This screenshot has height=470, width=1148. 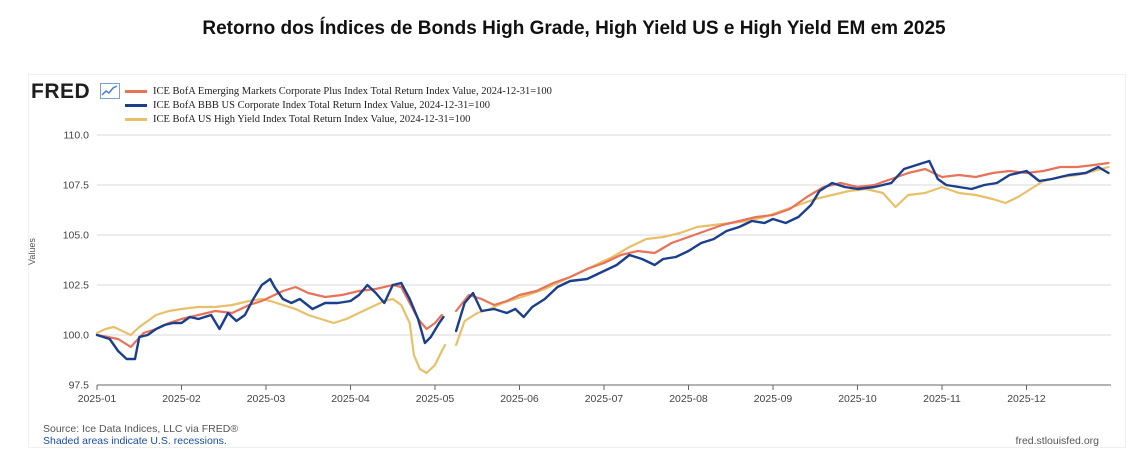 What do you see at coordinates (135, 441) in the screenshot?
I see `recessions-note: Shaded areas indicate U.S. recessions.` at bounding box center [135, 441].